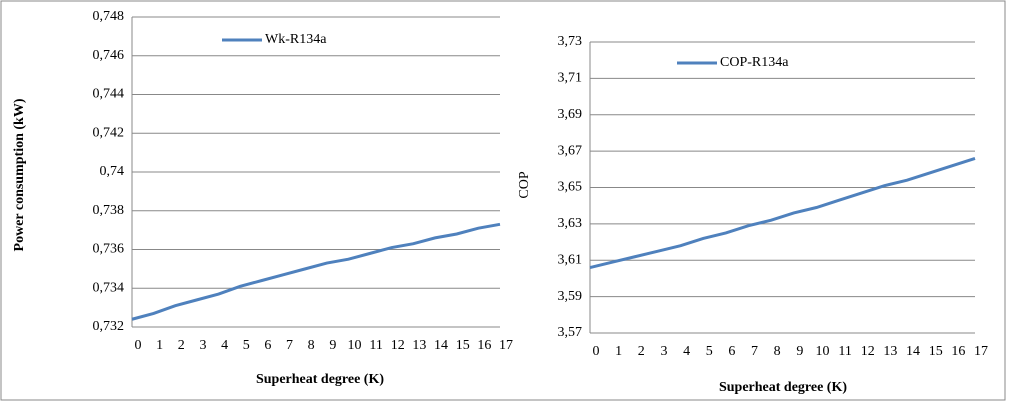 This screenshot has height=407, width=1010. I want to click on y-tick-label: 0,738, so click(109, 210).